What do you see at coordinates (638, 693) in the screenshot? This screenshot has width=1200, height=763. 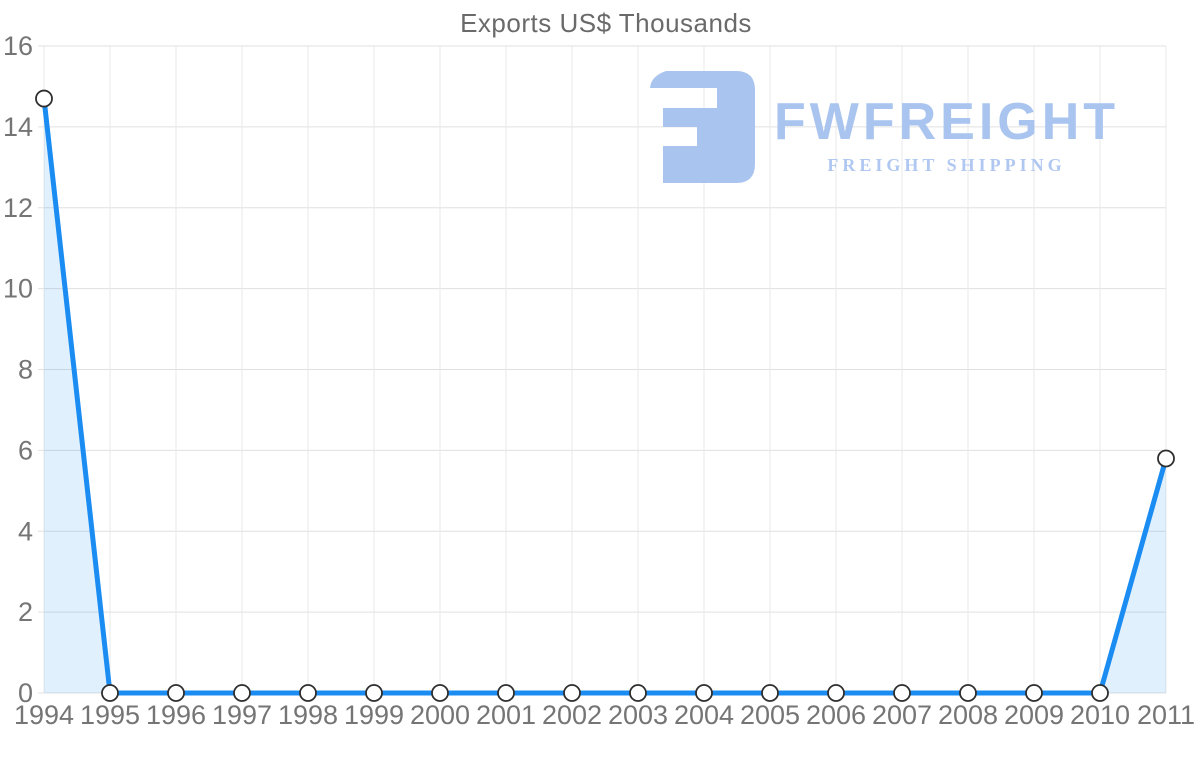 I see `data-point-2003` at bounding box center [638, 693].